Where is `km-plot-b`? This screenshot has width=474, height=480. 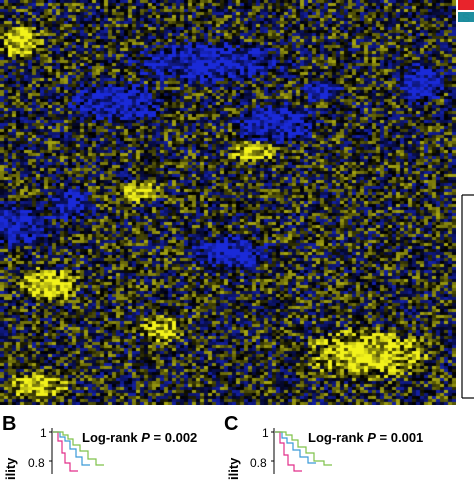 km-plot-b is located at coordinates (76, 451).